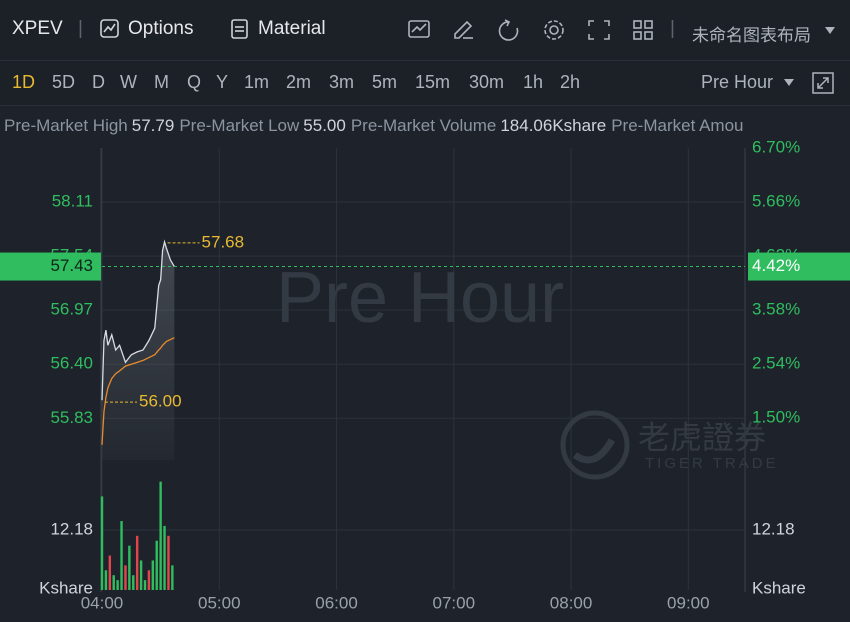 The image size is (850, 622). I want to click on session-select: Pre Hour, so click(737, 82).